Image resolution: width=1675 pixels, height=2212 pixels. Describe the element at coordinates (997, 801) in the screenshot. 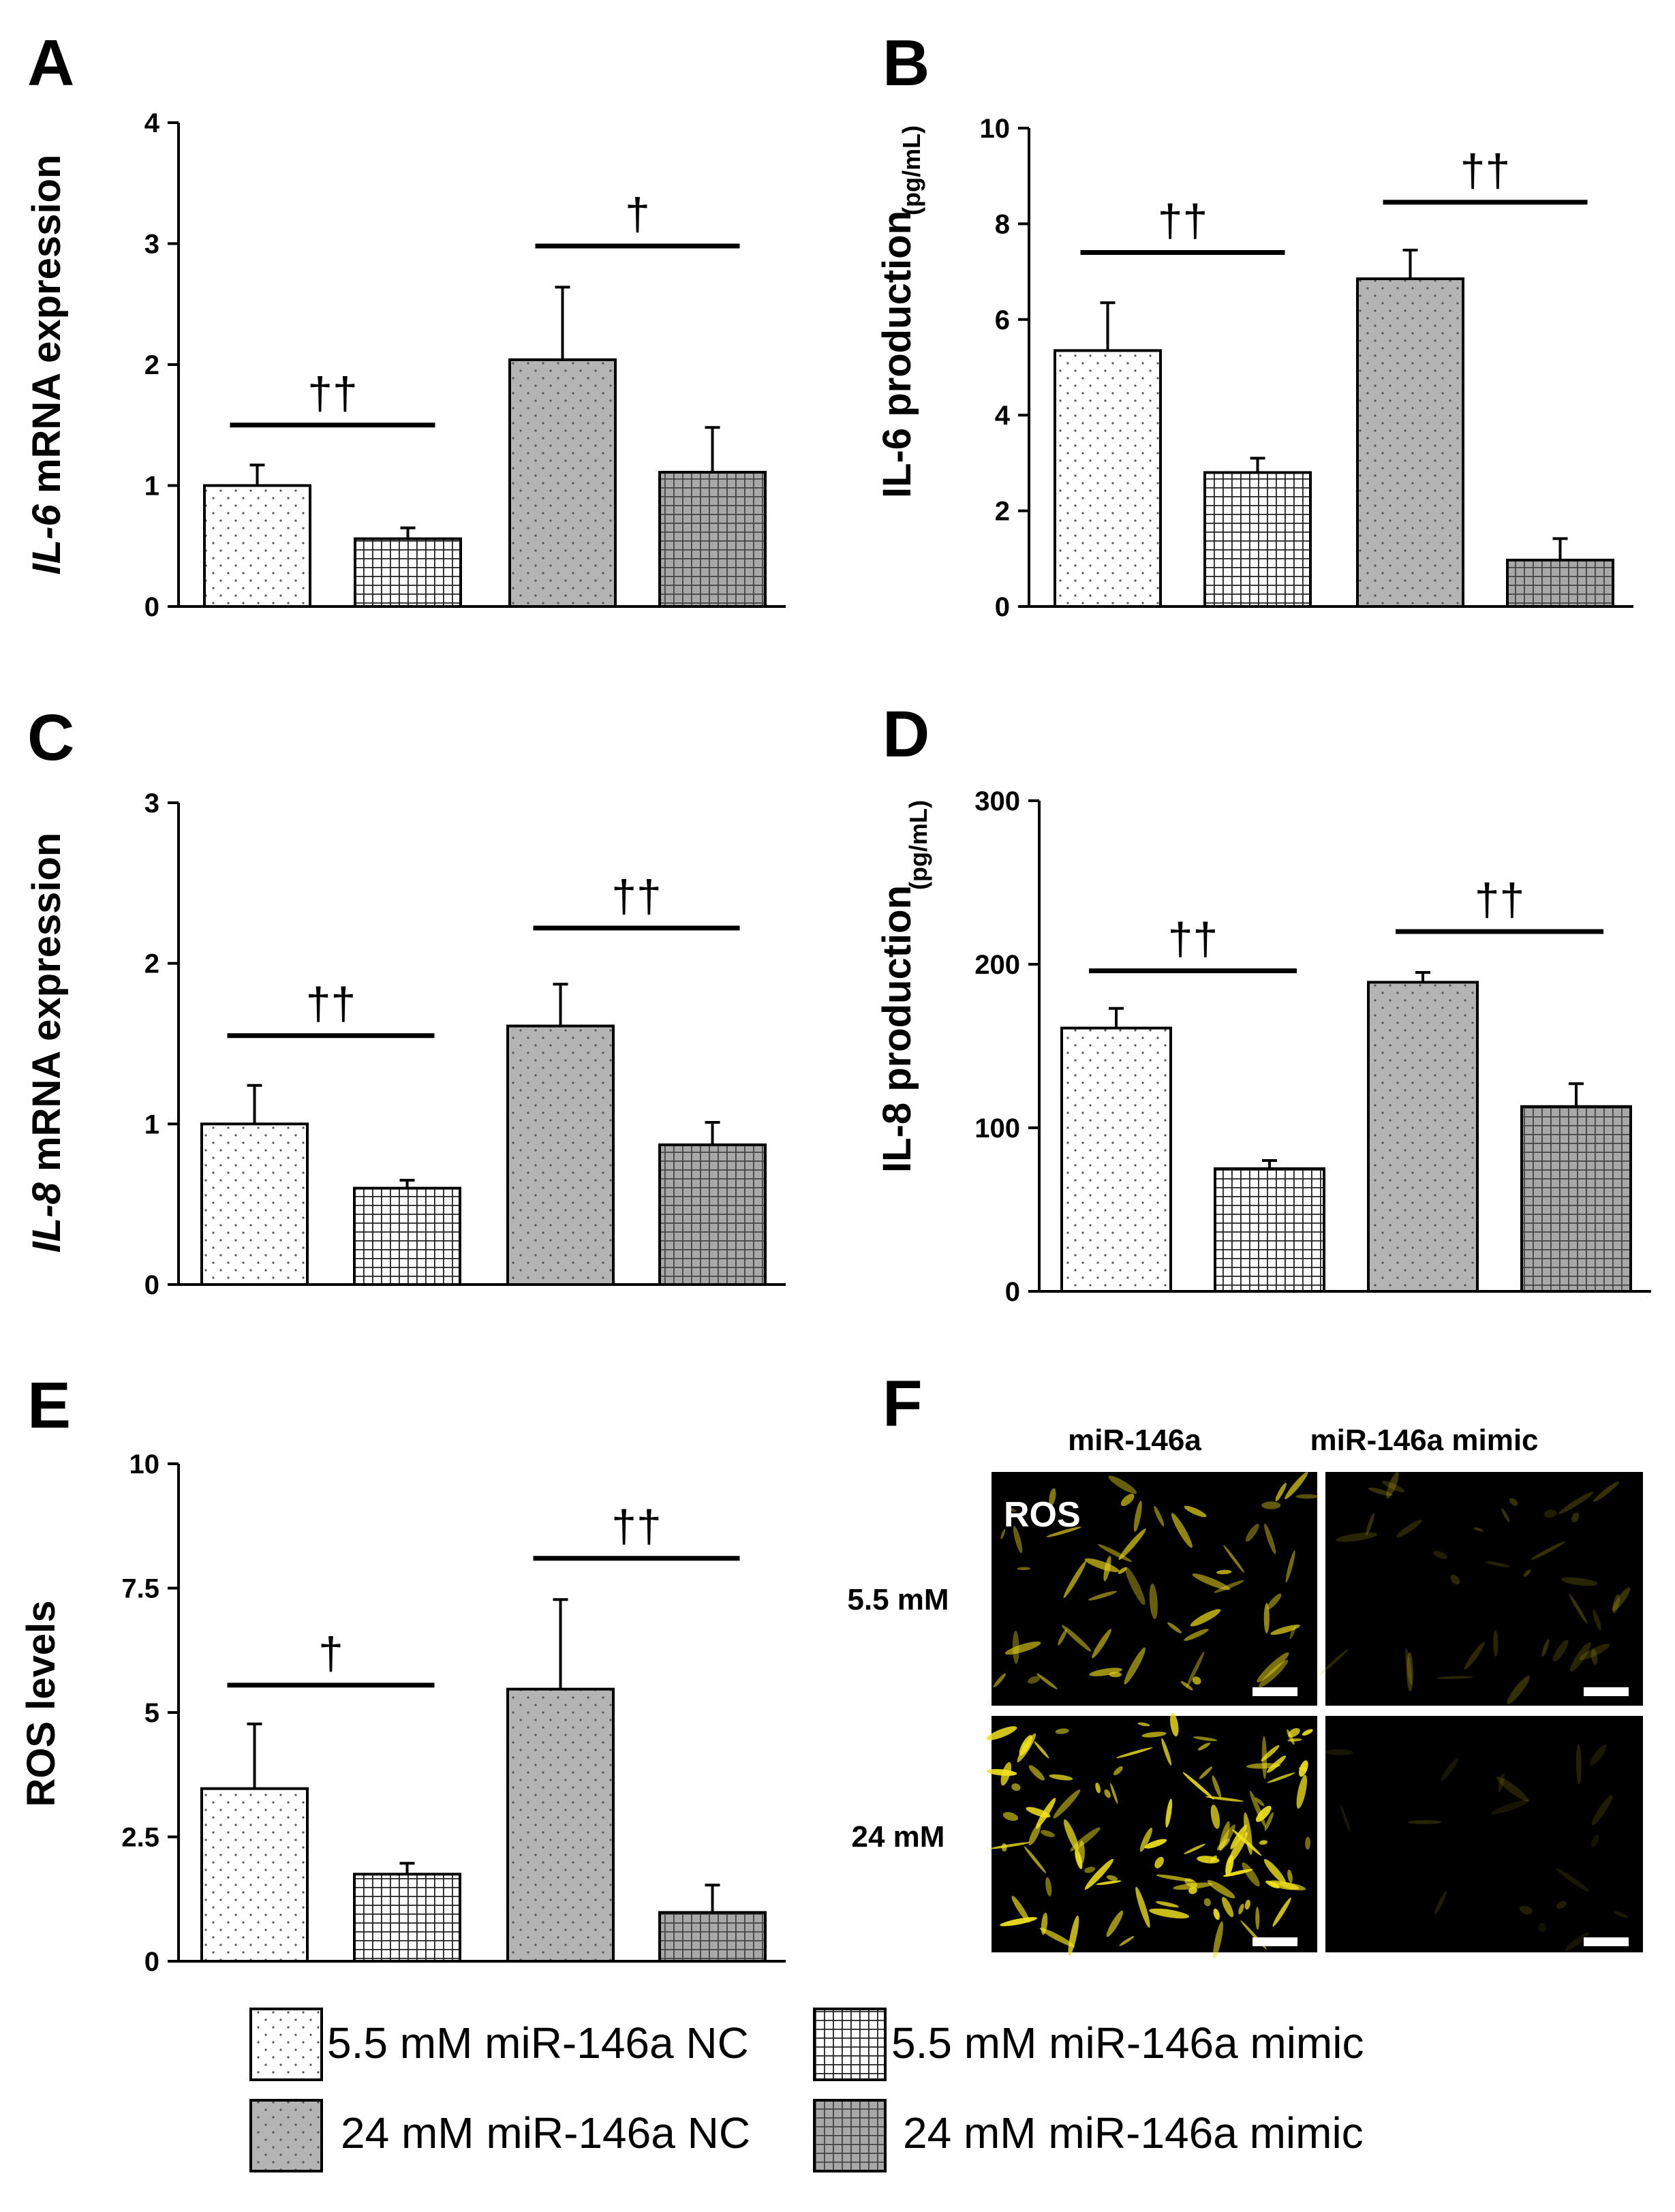

I see `y-tick-label: 300` at that location.